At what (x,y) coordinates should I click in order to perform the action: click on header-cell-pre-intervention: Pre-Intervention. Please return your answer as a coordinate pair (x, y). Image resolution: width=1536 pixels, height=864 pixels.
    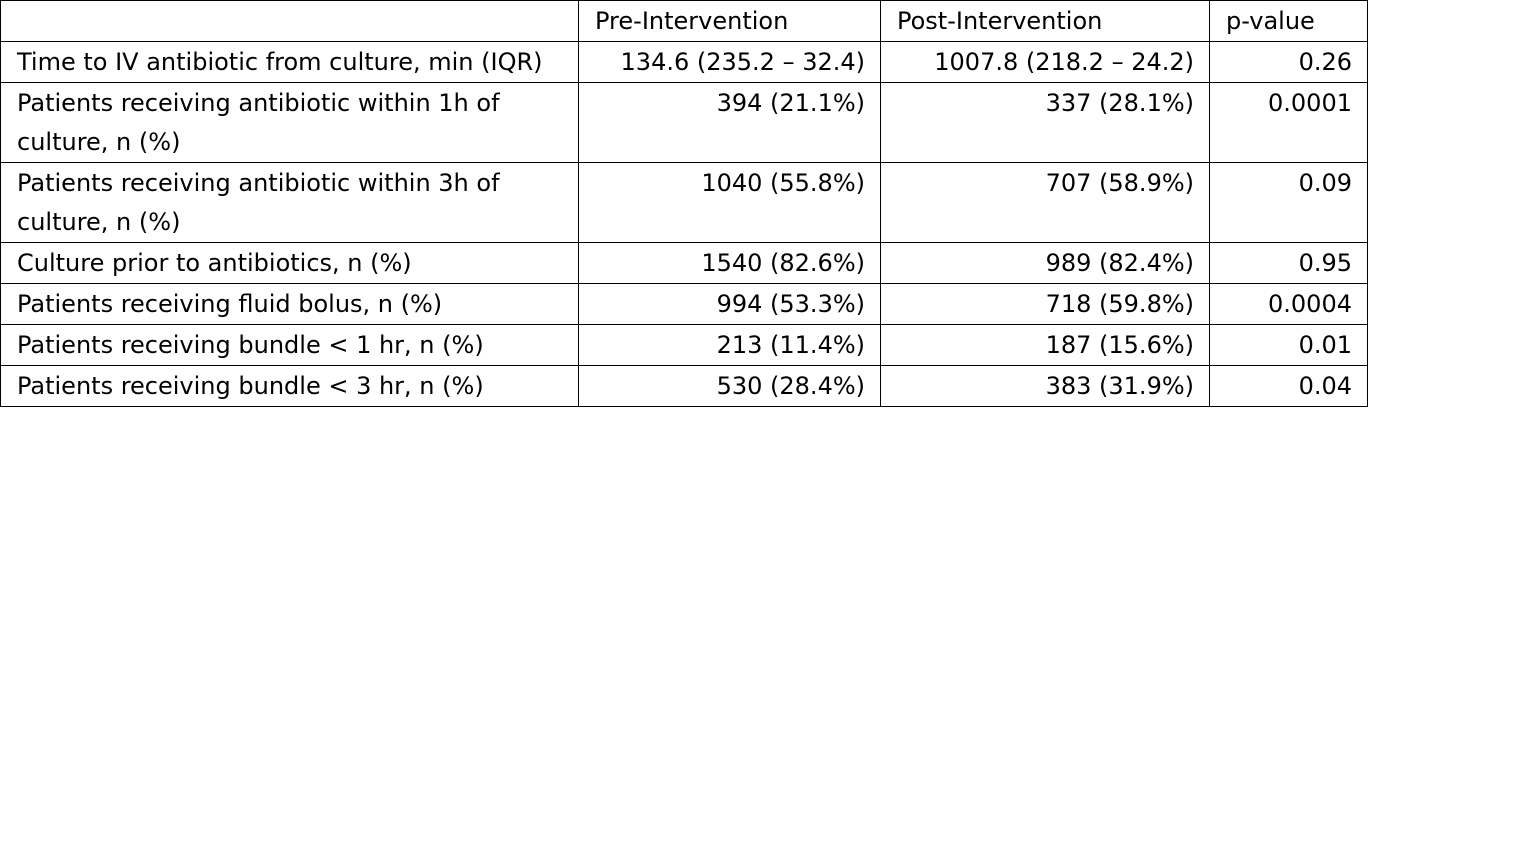
    Looking at the image, I should click on (729, 21).